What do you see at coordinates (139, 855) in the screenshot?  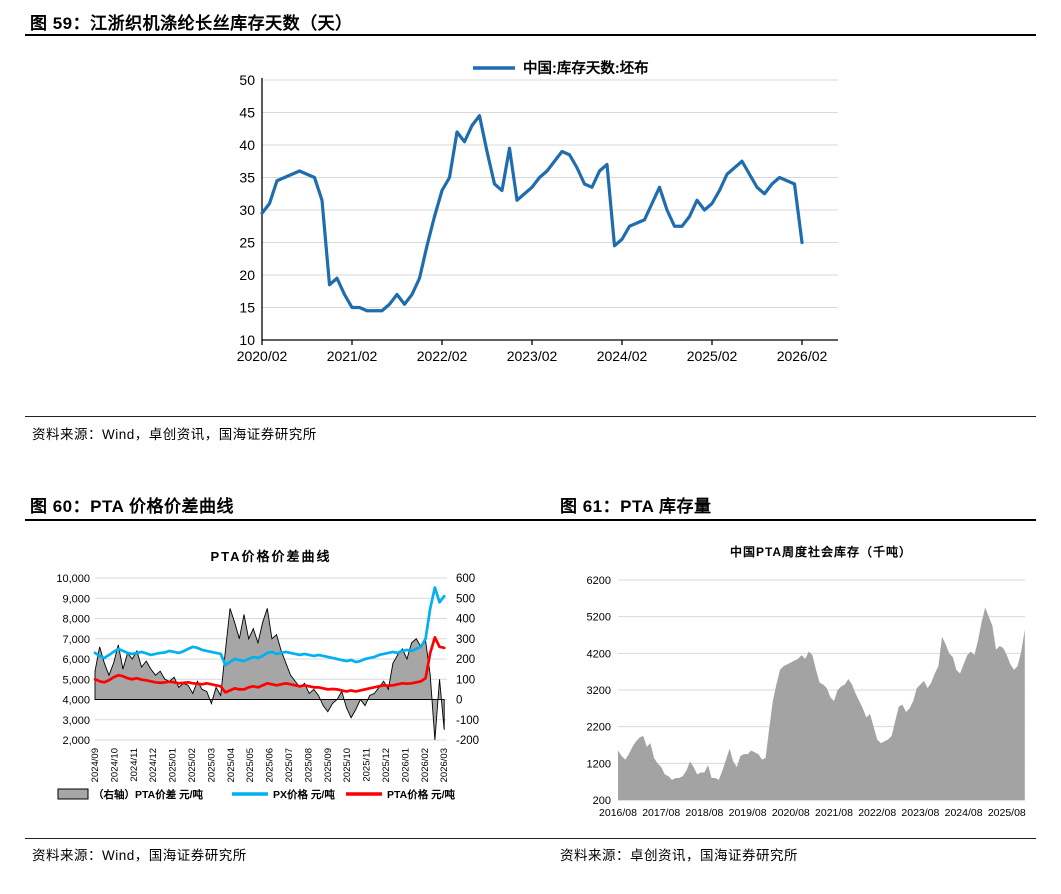 I see `fig60-source: 资料来源：Wind，国海证券研究所` at bounding box center [139, 855].